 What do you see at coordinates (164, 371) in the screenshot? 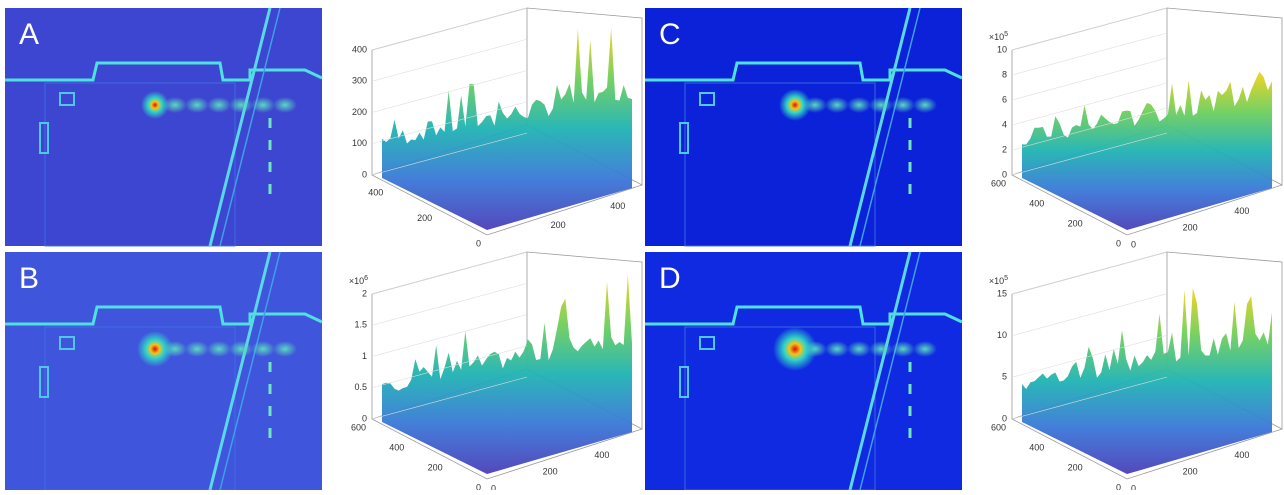
I see `heatmap-image: B` at bounding box center [164, 371].